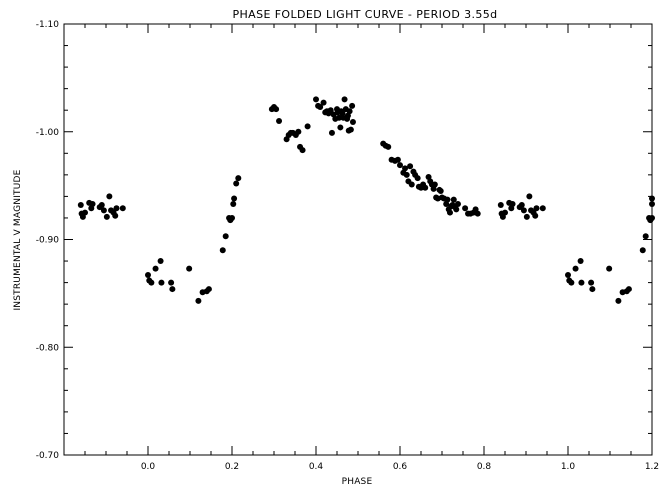 Image resolution: width=667 pixels, height=489 pixels. I want to click on x-tick-label: 0.4, so click(316, 467).